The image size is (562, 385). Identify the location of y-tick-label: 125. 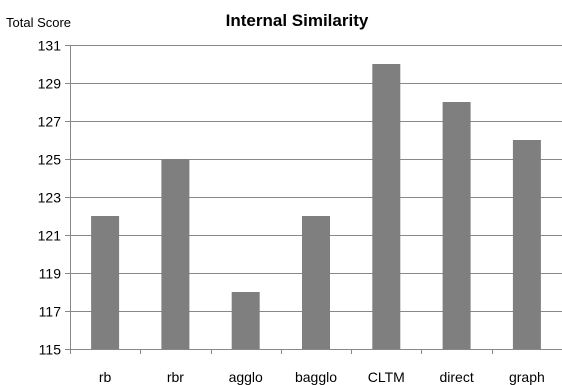
(50, 160).